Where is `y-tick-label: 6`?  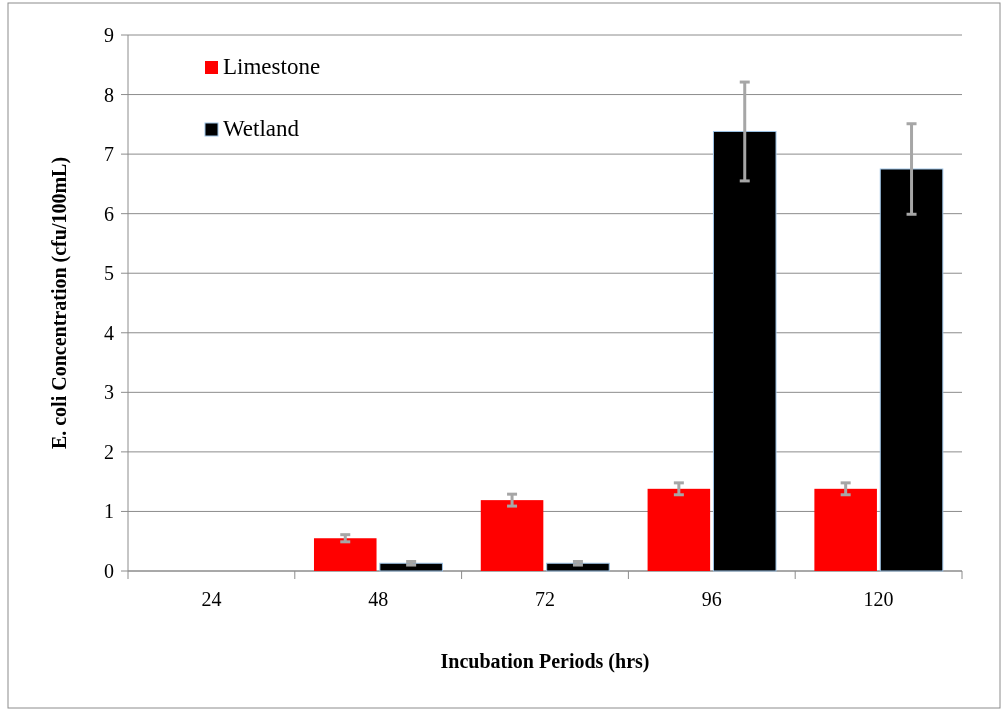
y-tick-label: 6 is located at coordinates (109, 213).